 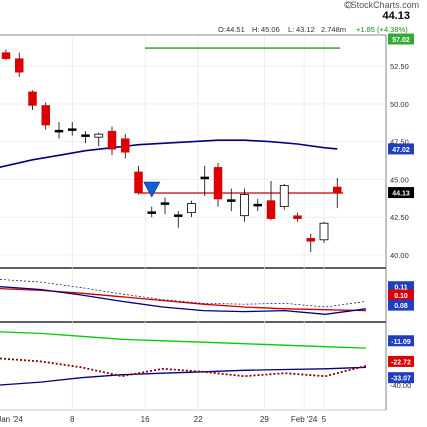 What do you see at coordinates (11, 419) in the screenshot?
I see `x-tick-label: Jan '24` at bounding box center [11, 419].